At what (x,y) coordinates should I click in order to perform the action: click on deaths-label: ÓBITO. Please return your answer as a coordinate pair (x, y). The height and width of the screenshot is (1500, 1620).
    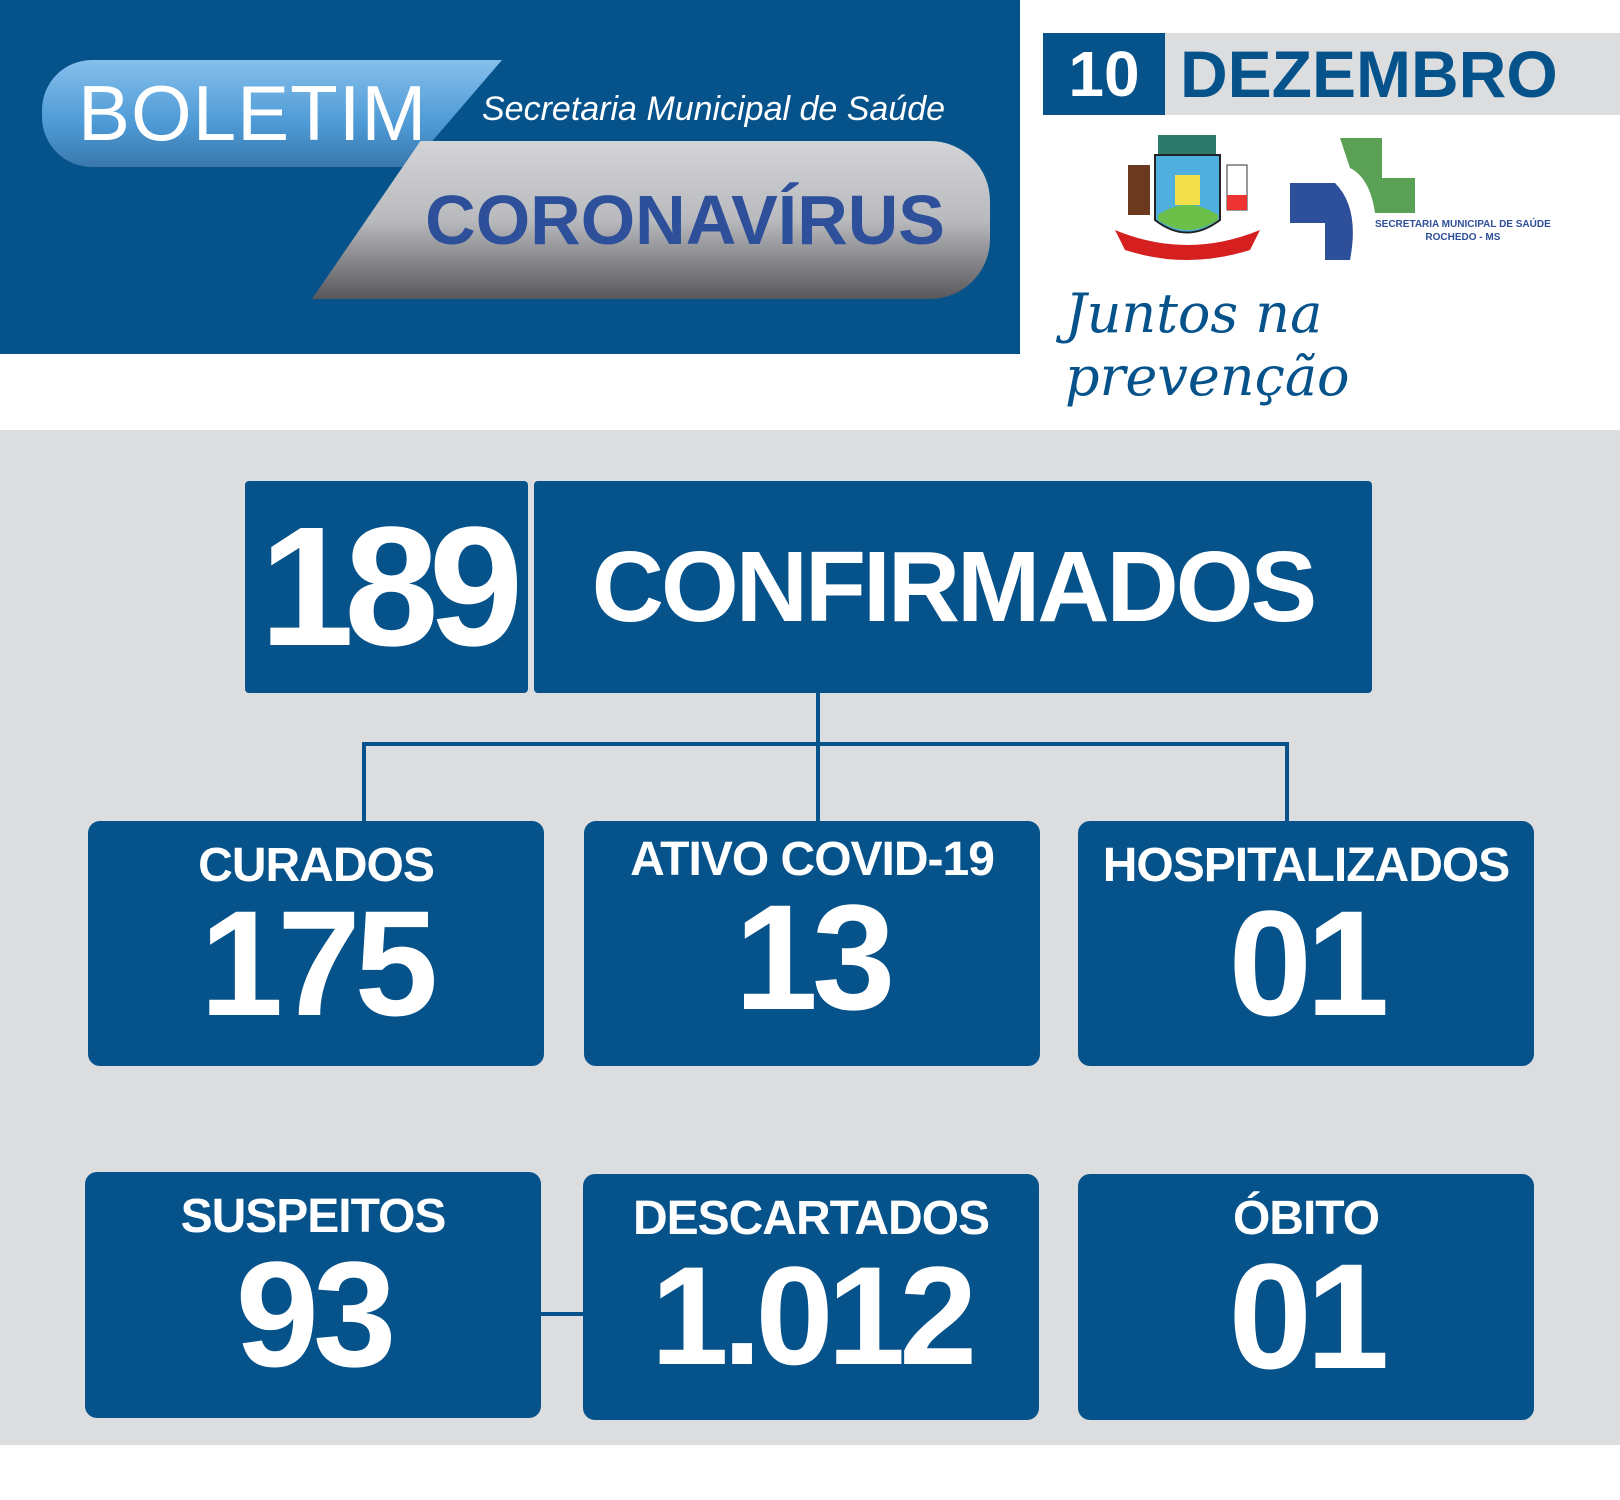
    Looking at the image, I should click on (1306, 1218).